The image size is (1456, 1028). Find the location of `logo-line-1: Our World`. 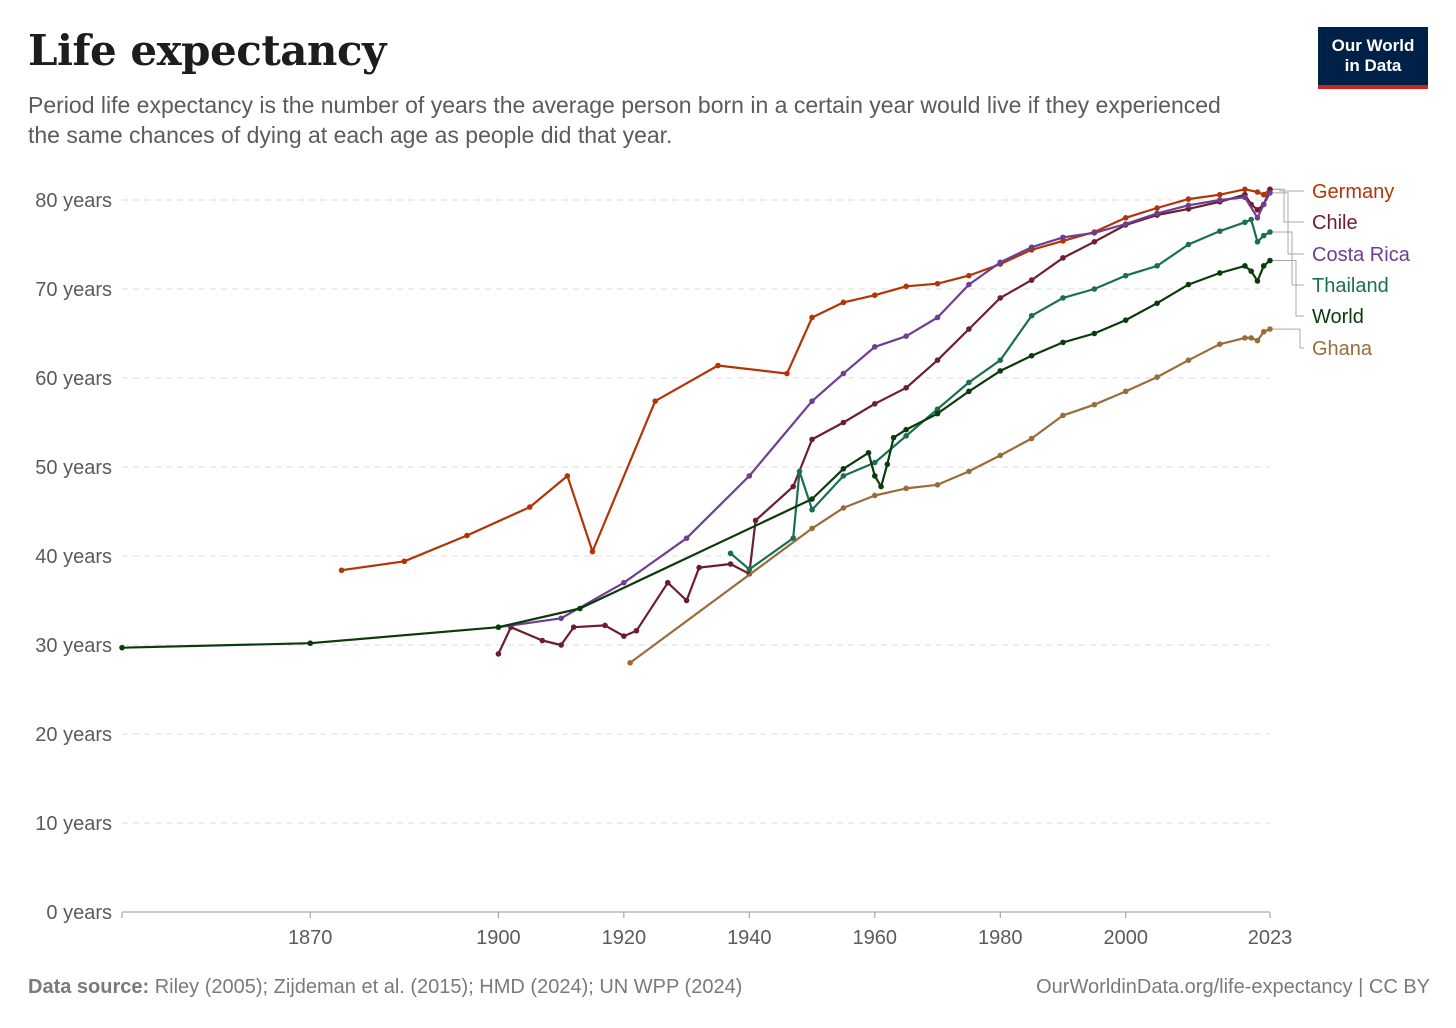

logo-line-1: Our World is located at coordinates (1373, 45).